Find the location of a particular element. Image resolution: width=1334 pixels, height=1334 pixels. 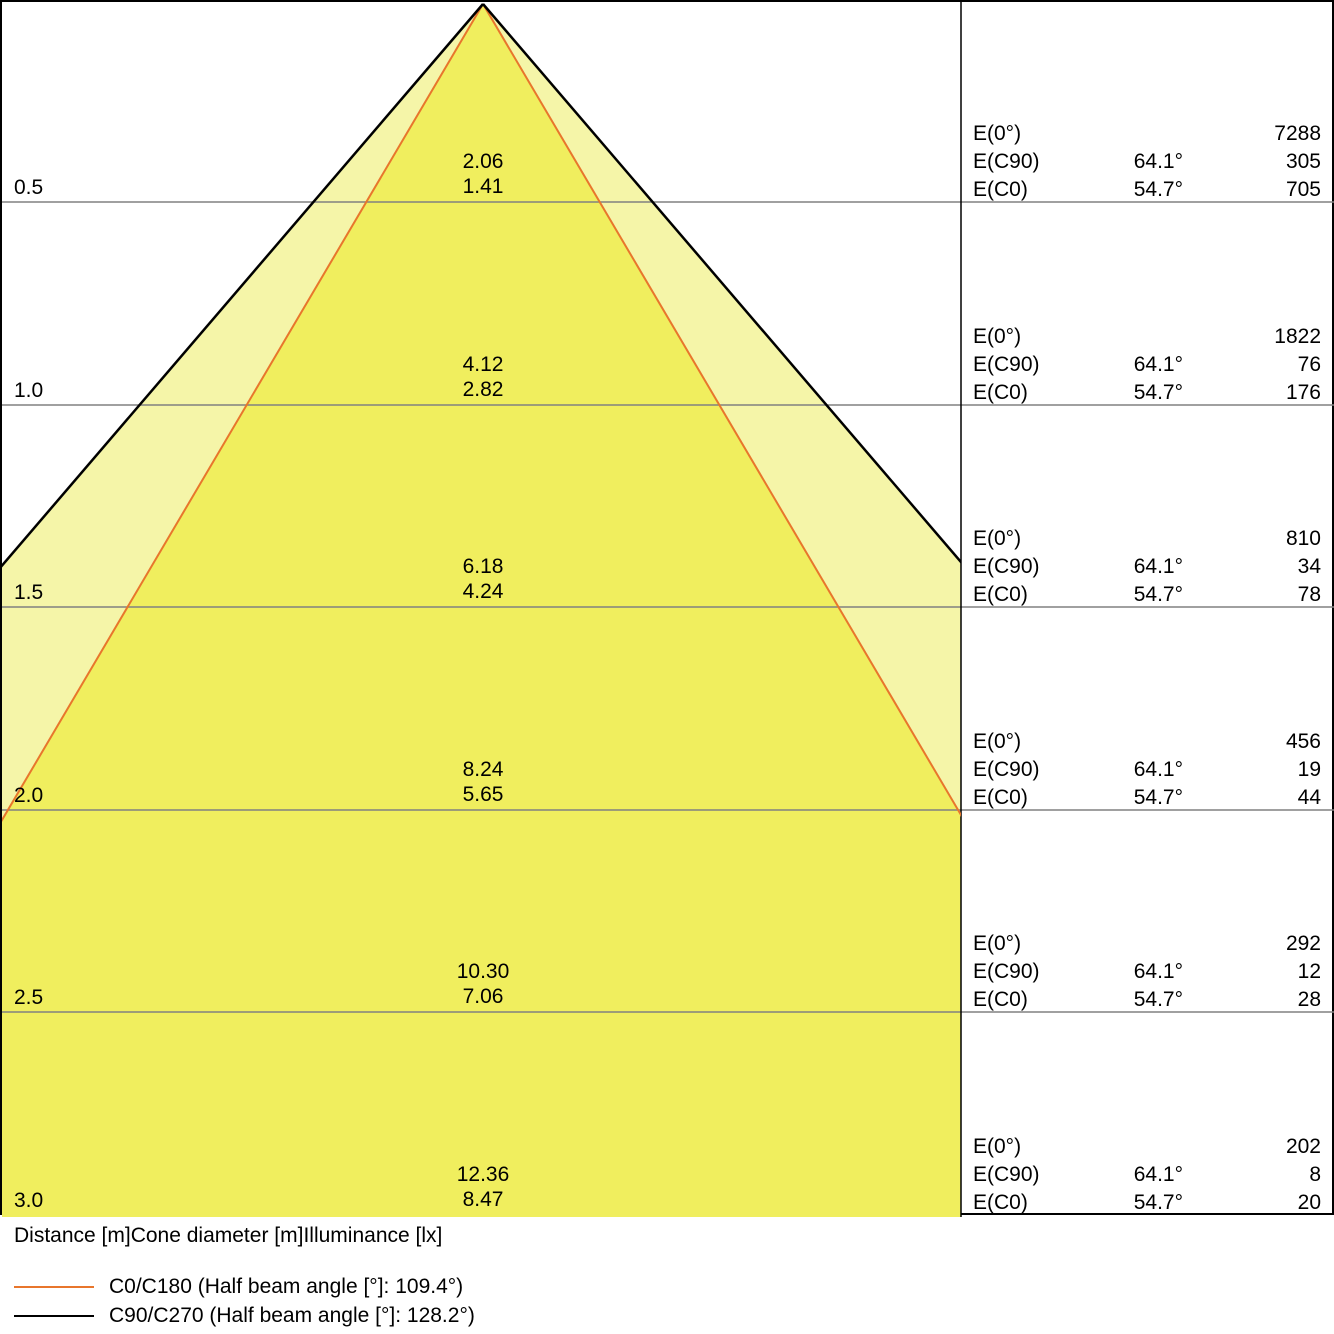

illuminance-line-c0: E(C0) 54.7° 705 is located at coordinates (1147, 190).